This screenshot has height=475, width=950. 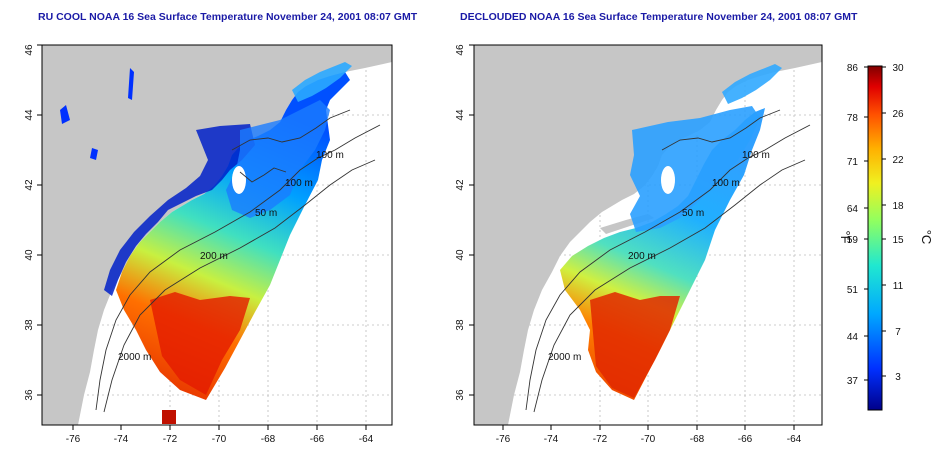 I want to click on left-maine-strip, so click(x=322, y=82).